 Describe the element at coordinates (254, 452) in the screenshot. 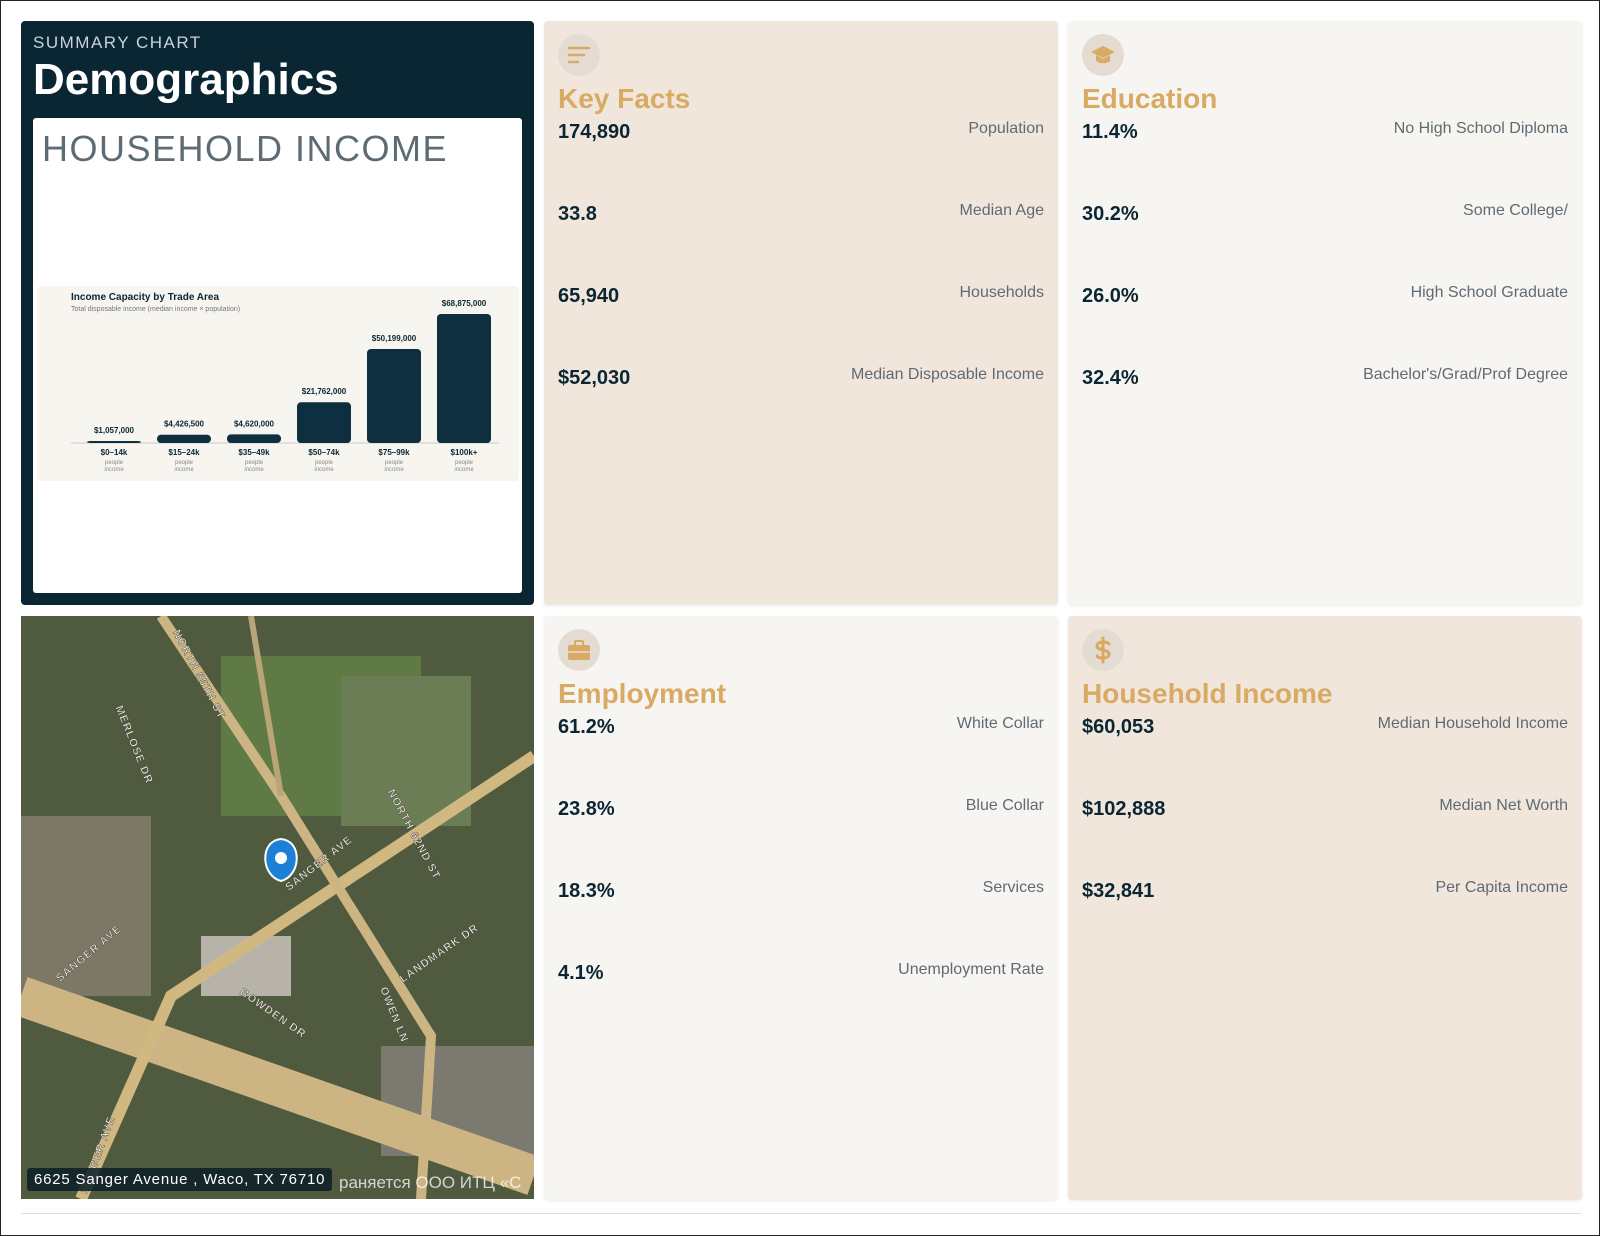

I see `category-label: $35–49k` at that location.